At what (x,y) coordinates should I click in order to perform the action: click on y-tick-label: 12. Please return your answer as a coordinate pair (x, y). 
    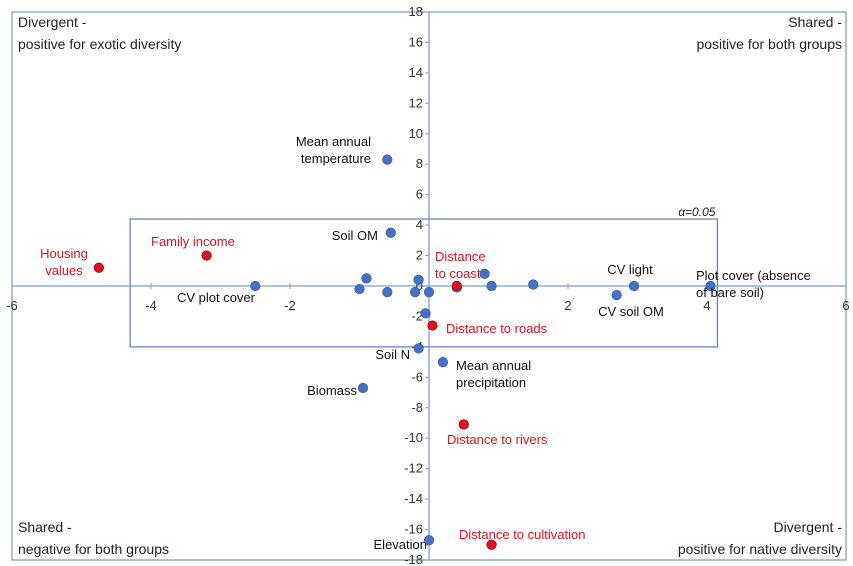
    Looking at the image, I should click on (416, 102).